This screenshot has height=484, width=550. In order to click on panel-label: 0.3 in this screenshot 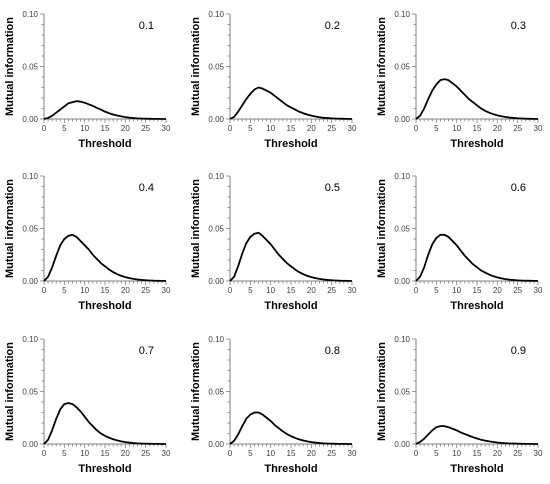, I will do `click(518, 26)`.